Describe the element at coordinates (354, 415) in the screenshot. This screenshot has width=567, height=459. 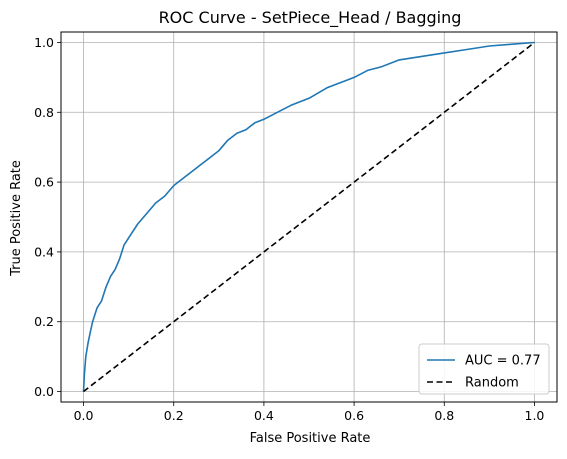
I see `x-tick-label: 0.6` at that location.